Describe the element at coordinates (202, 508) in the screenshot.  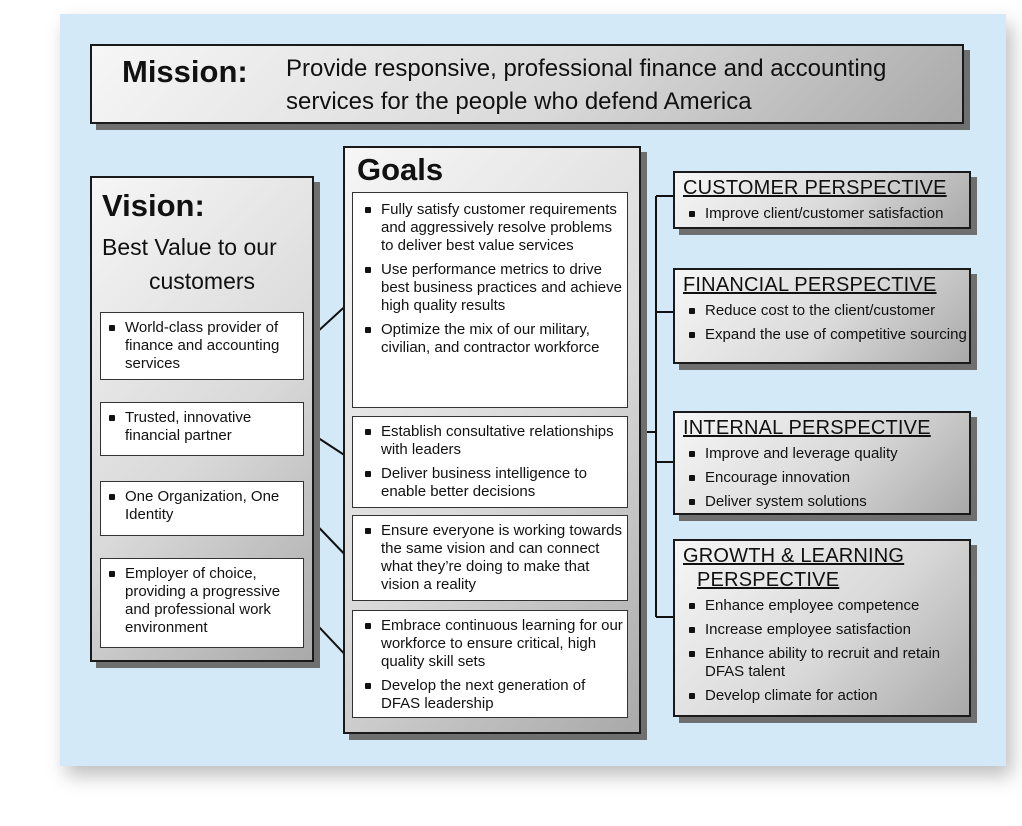
I see `vision-item-3: One Organization, One Identity` at that location.